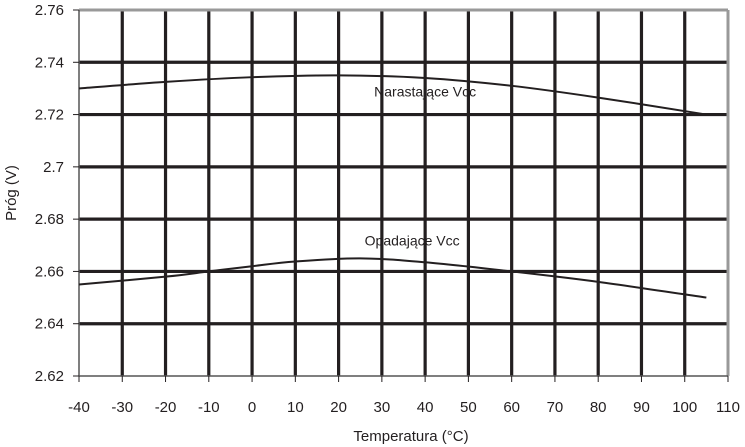 This screenshot has height=447, width=745. Describe the element at coordinates (122, 407) in the screenshot. I see `x-tick-label: -30` at that location.